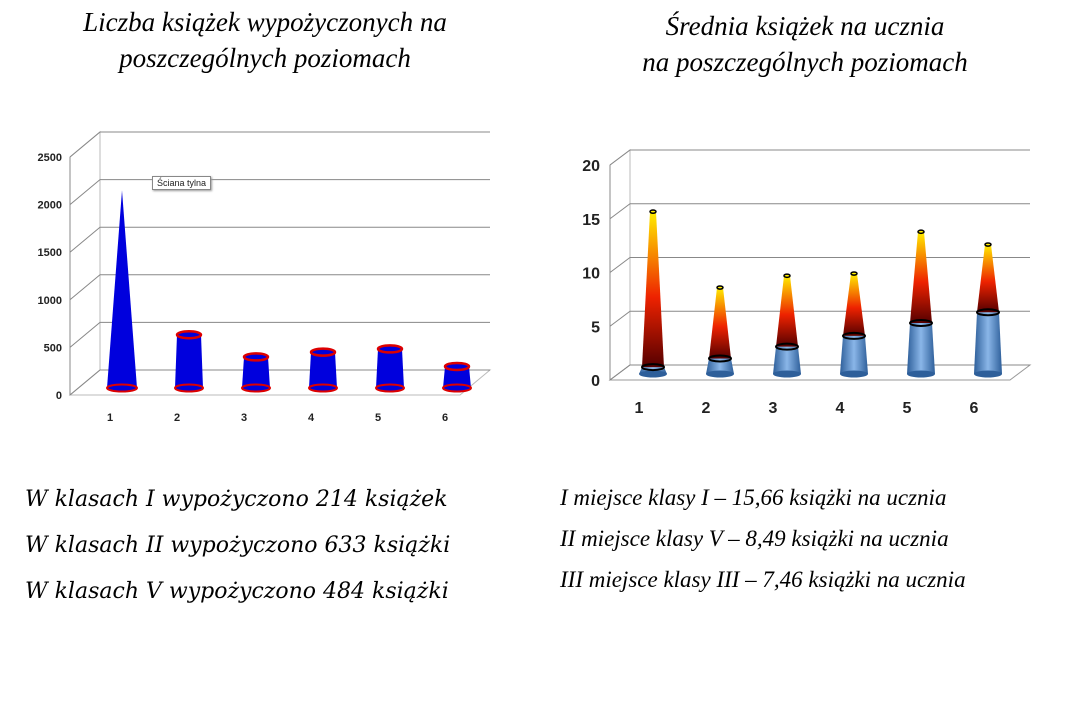 This screenshot has height=707, width=1085. Describe the element at coordinates (591, 220) in the screenshot. I see `y-tick-label: 15` at that location.